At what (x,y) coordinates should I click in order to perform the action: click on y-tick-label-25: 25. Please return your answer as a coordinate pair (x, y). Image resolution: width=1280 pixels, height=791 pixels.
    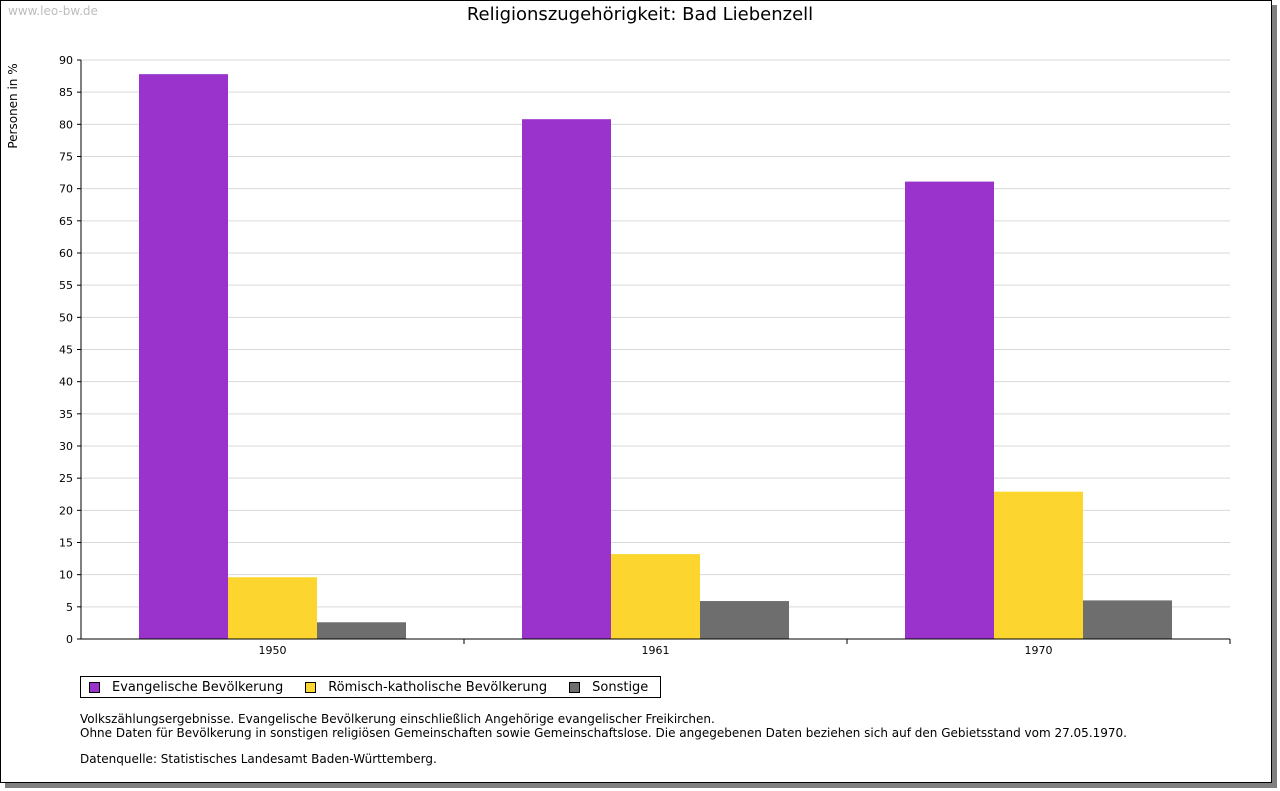
    Looking at the image, I should click on (66, 478).